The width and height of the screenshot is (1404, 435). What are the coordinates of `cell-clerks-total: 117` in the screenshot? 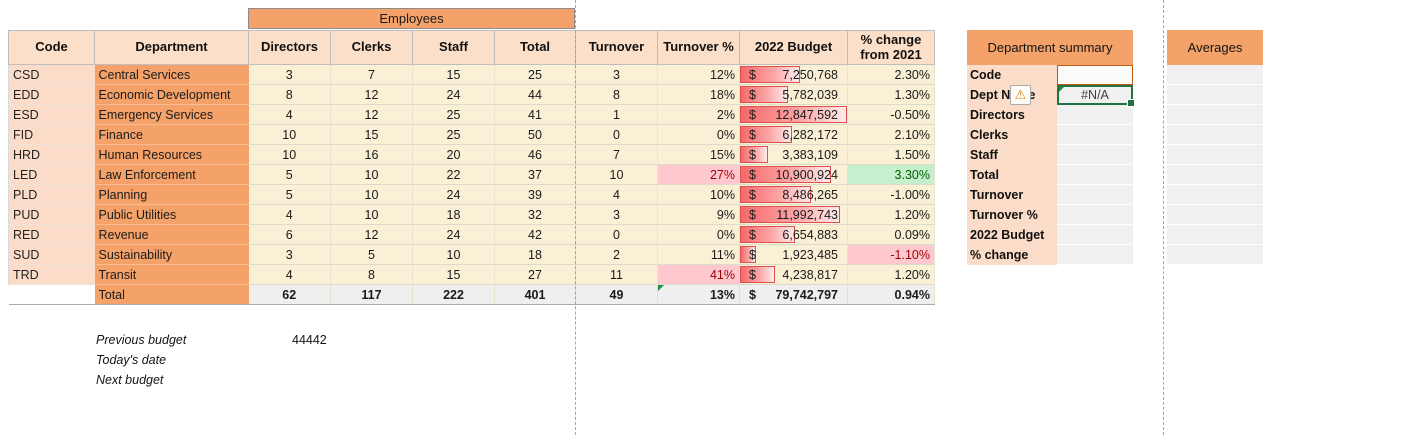 It's located at (371, 294).